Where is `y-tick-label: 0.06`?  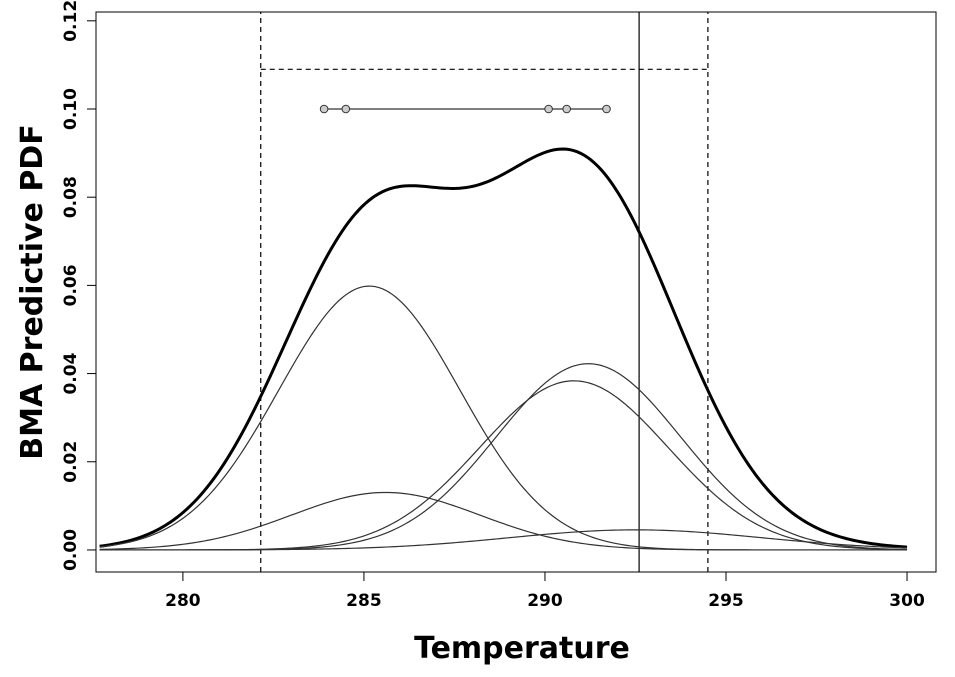
y-tick-label: 0.06 is located at coordinates (71, 285).